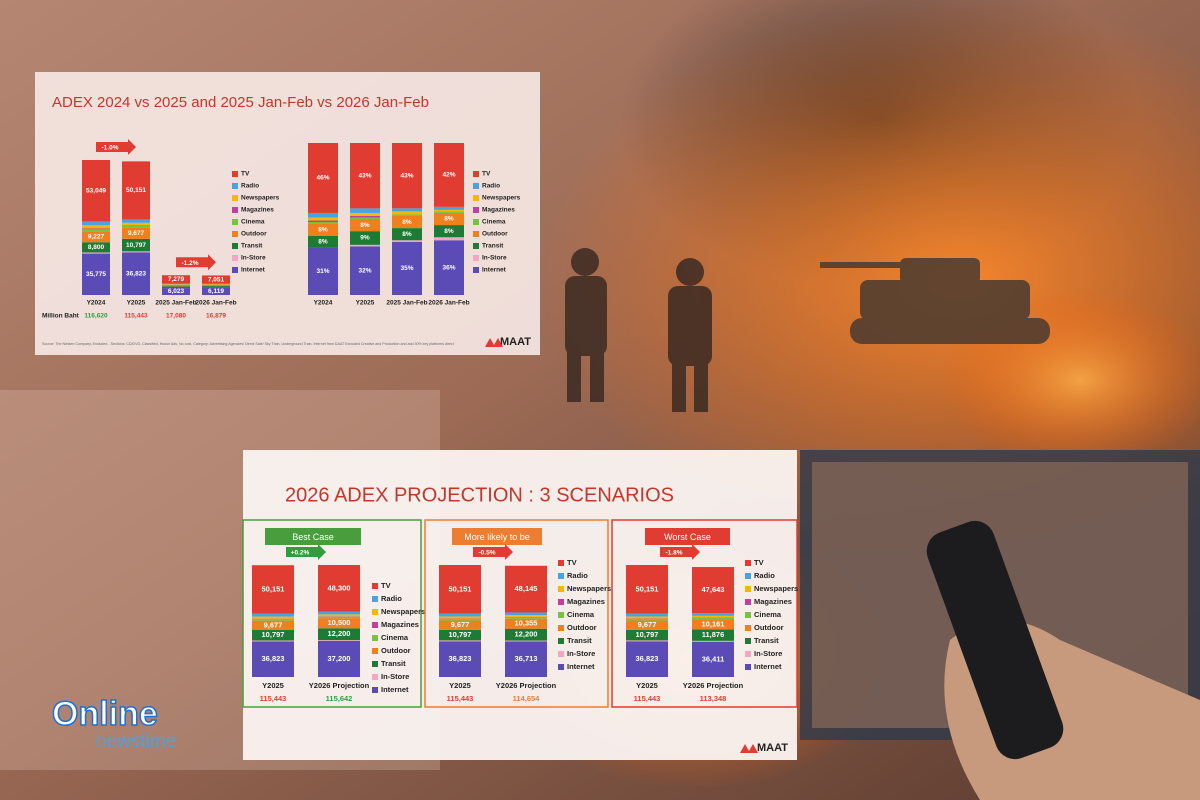 This screenshot has width=1200, height=800. I want to click on value-label: 35,775, so click(96, 274).